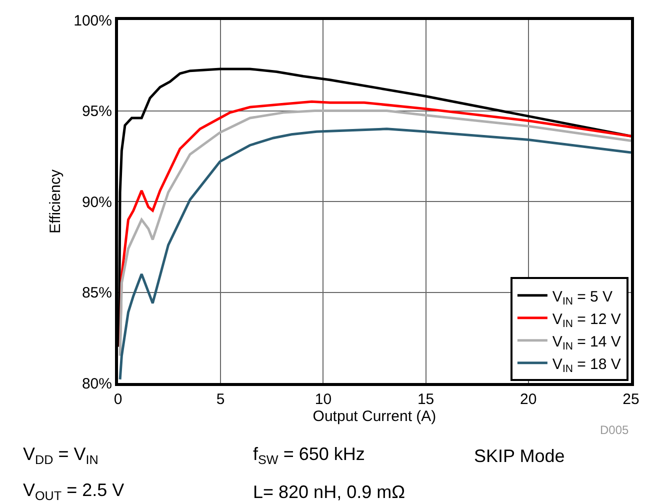  Describe the element at coordinates (631, 399) in the screenshot. I see `x-tick-label: 25` at that location.